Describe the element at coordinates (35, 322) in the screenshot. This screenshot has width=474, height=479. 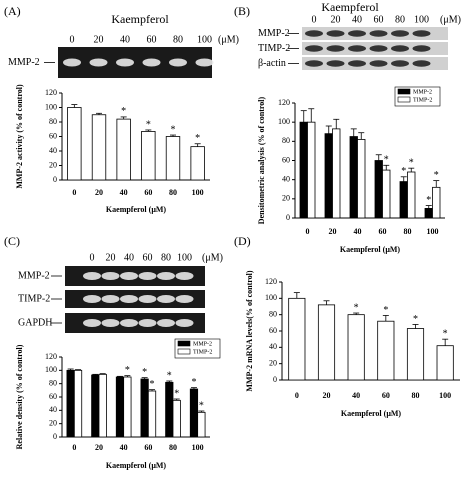
I see `blot-row-label: GAPDH` at that location.